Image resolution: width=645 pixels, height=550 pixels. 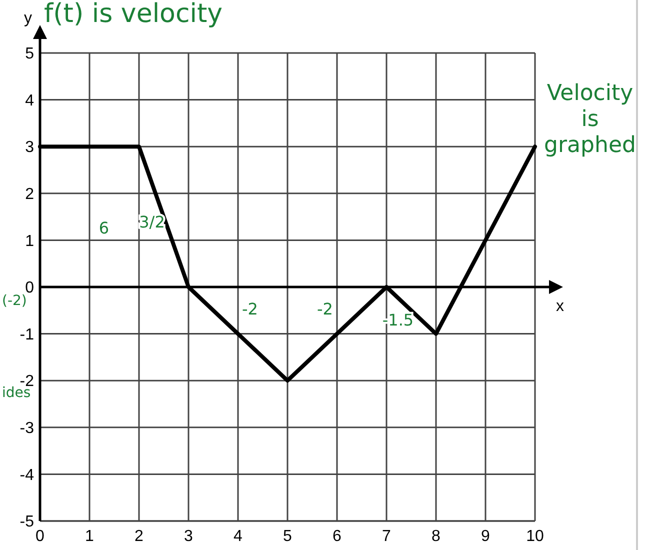 I want to click on annotation: 6, so click(x=104, y=228).